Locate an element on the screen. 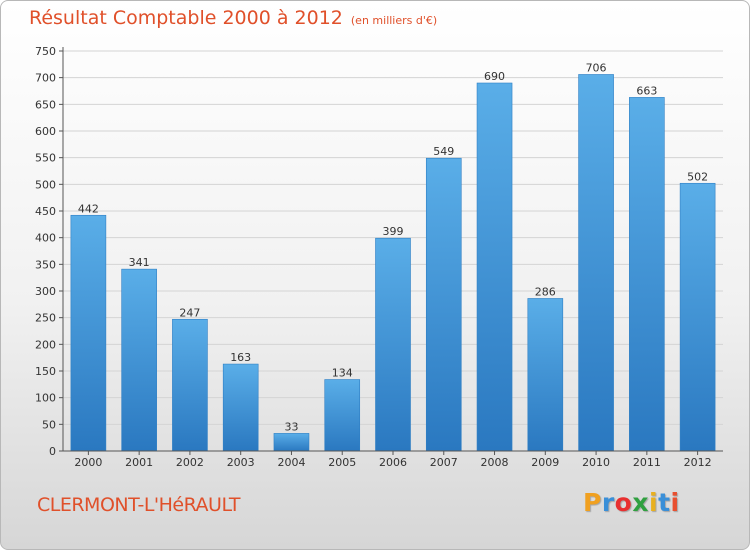  chart-title-text: Résultat Comptable 2000 à 2012 is located at coordinates (186, 18).